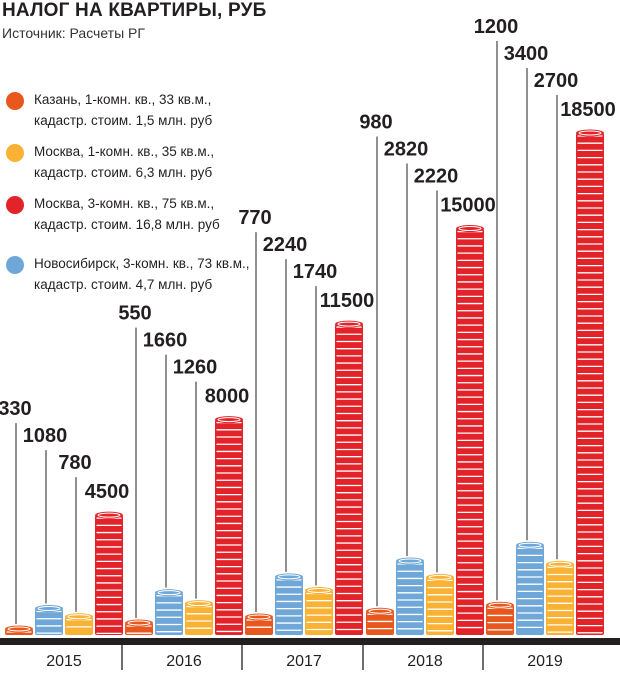 The width and height of the screenshot is (620, 698). What do you see at coordinates (227, 397) in the screenshot?
I see `data-label: 8000` at bounding box center [227, 397].